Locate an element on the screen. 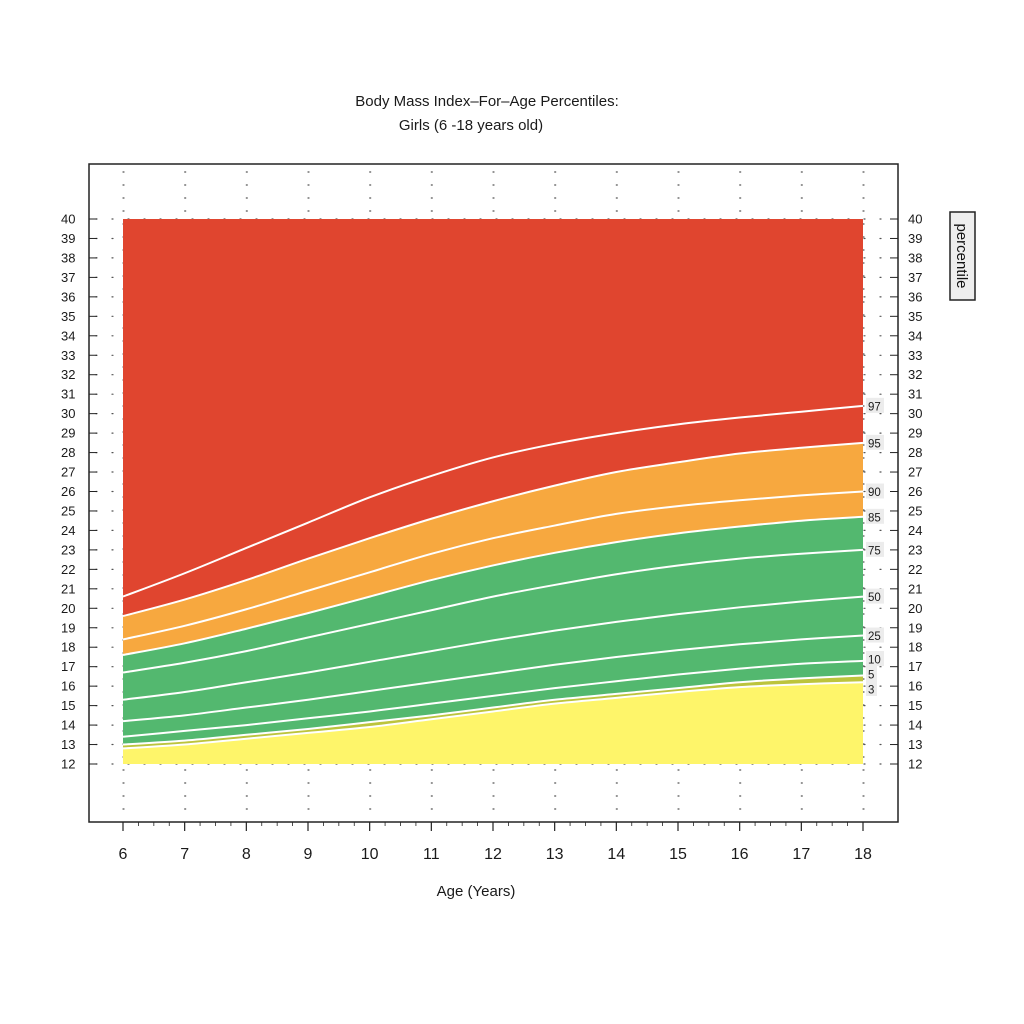 Image resolution: width=1024 pixels, height=1024 pixels. y-tick-right: 28 is located at coordinates (915, 452).